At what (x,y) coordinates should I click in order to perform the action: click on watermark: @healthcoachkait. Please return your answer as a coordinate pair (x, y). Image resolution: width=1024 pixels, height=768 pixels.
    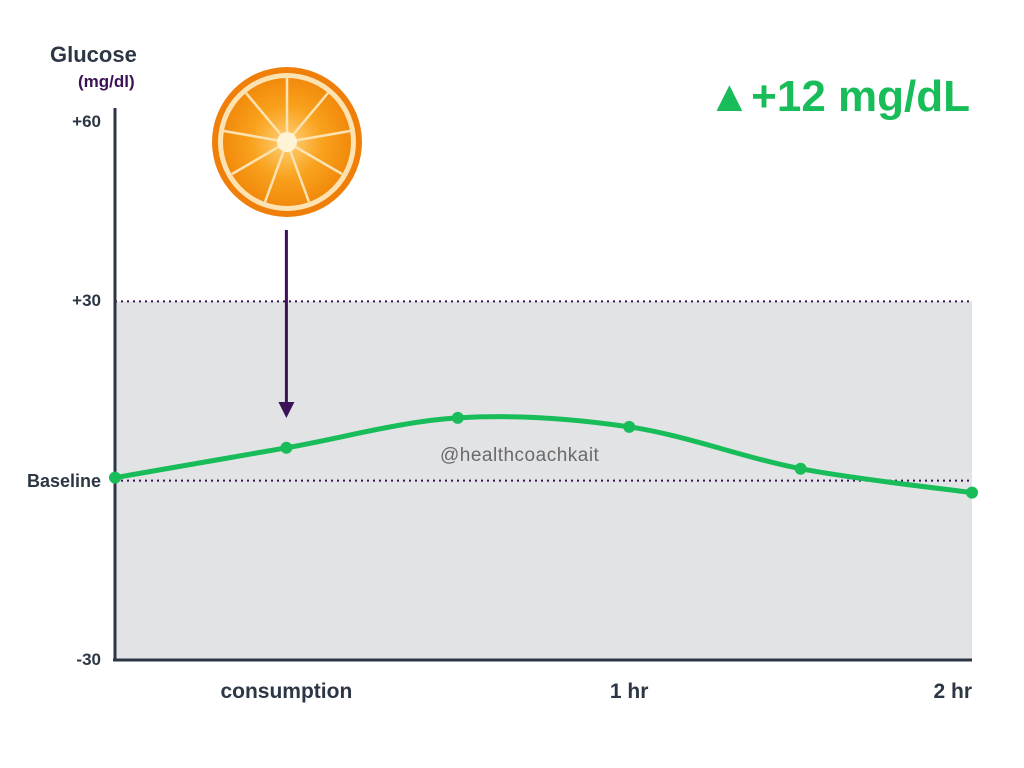
    Looking at the image, I should click on (520, 455).